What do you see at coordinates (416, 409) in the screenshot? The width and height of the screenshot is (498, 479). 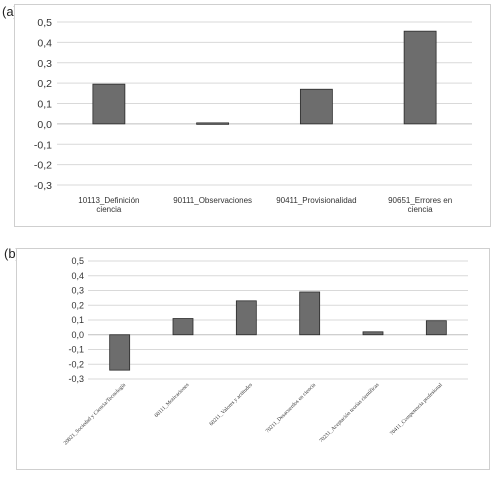 I see `x-tick-label: 70411_Competencia profesional` at bounding box center [416, 409].